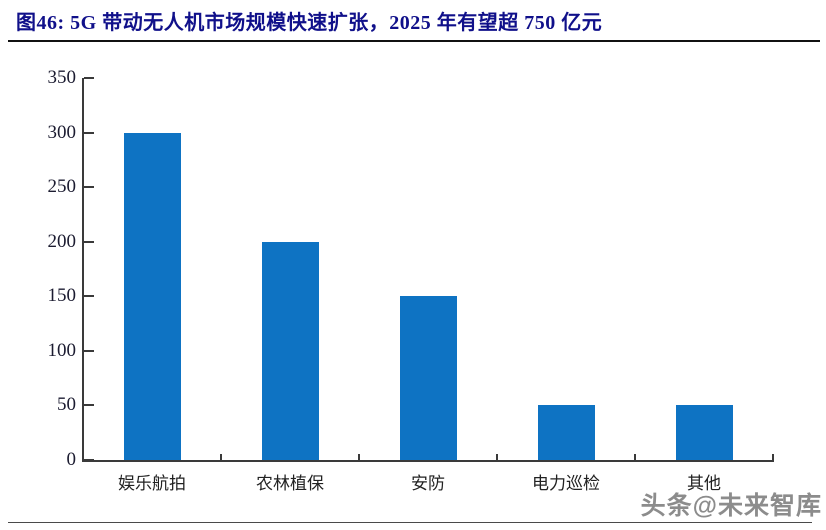  What do you see at coordinates (414, 41) in the screenshot?
I see `title-divider` at bounding box center [414, 41].